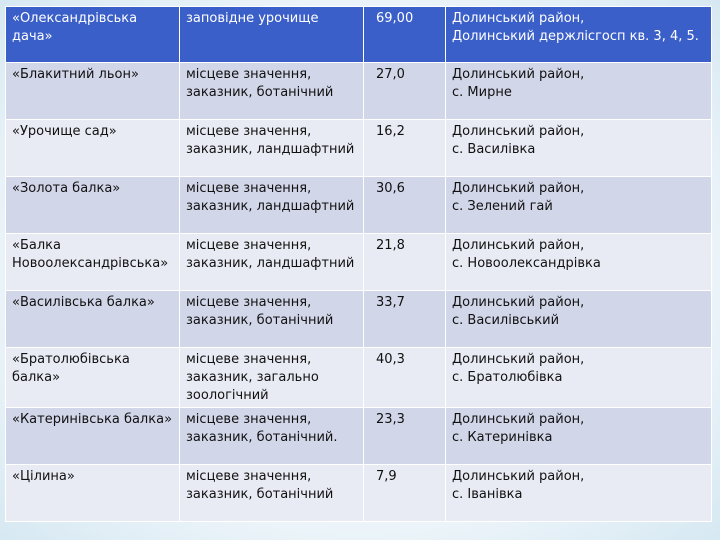 The height and width of the screenshot is (540, 720). What do you see at coordinates (578, 148) in the screenshot?
I see `cell-location: Долинський район, с. Василівка` at bounding box center [578, 148].